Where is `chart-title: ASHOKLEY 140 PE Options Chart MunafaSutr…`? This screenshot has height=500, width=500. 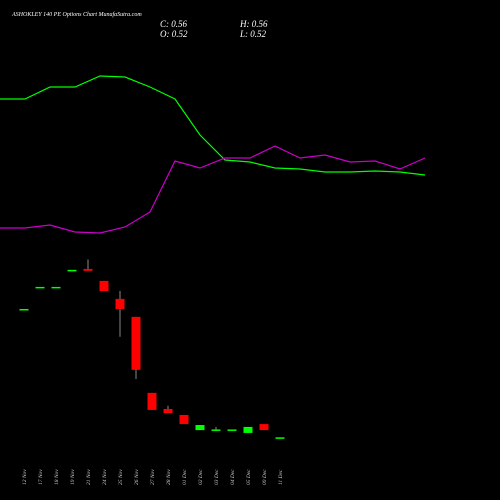 chart-title: ASHOKLEY 140 PE Options Chart MunafaSutr… is located at coordinates (76, 14).